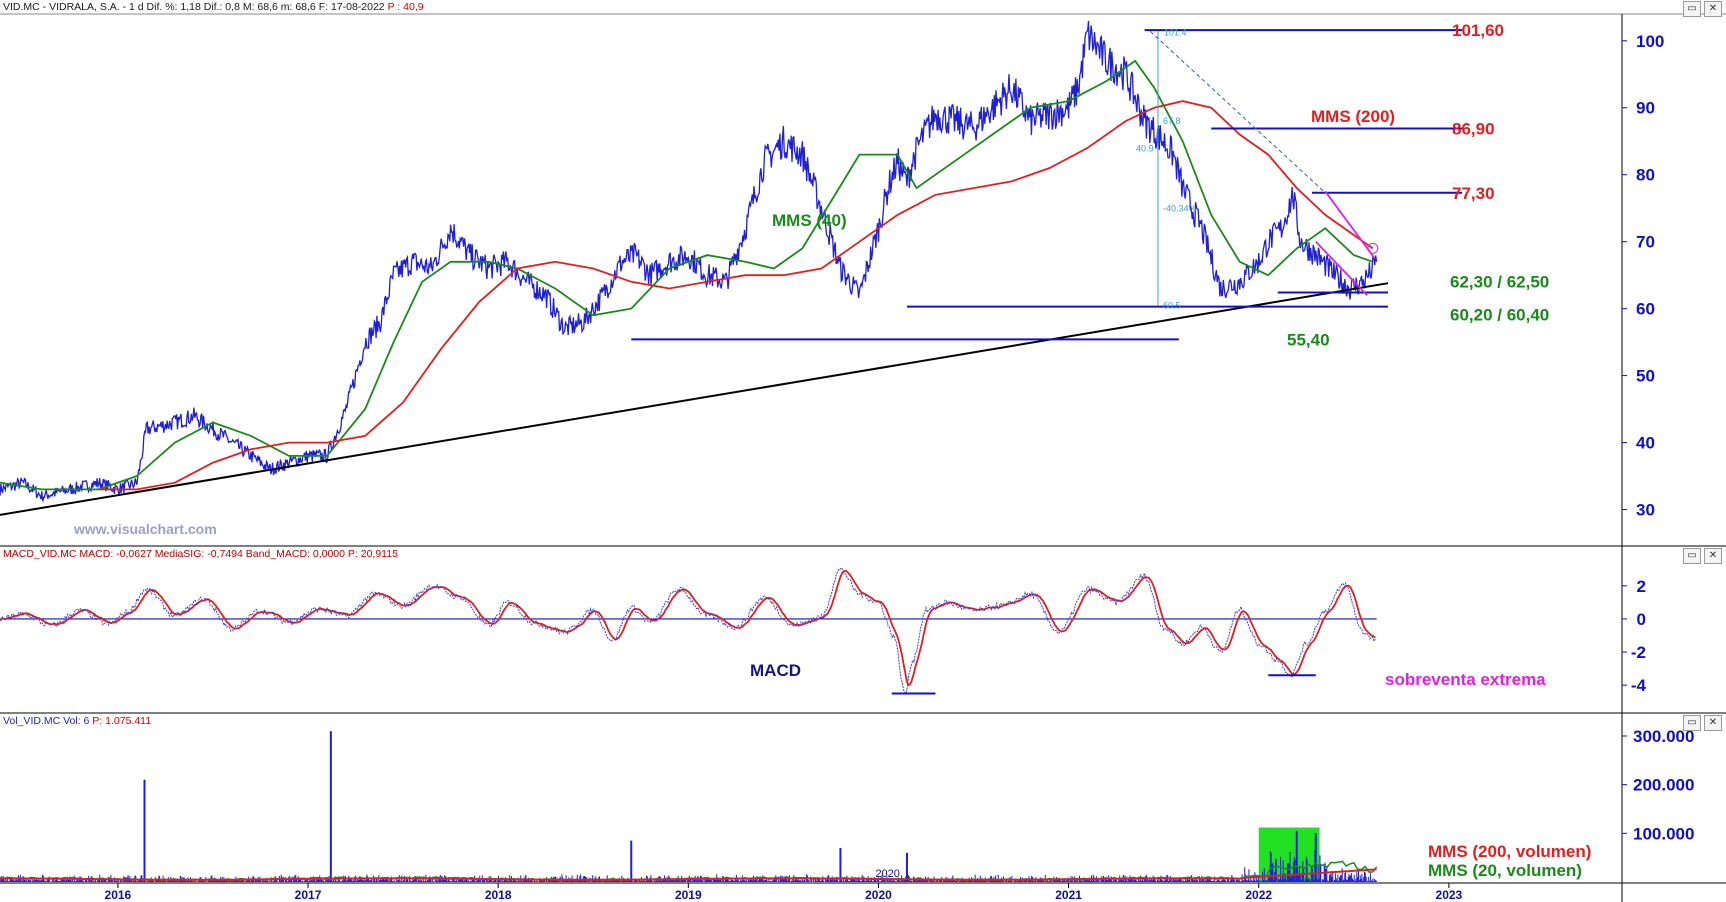 This screenshot has height=902, width=1726. What do you see at coordinates (1692, 723) in the screenshot?
I see `vol-panel-restore-button: ▭` at bounding box center [1692, 723].